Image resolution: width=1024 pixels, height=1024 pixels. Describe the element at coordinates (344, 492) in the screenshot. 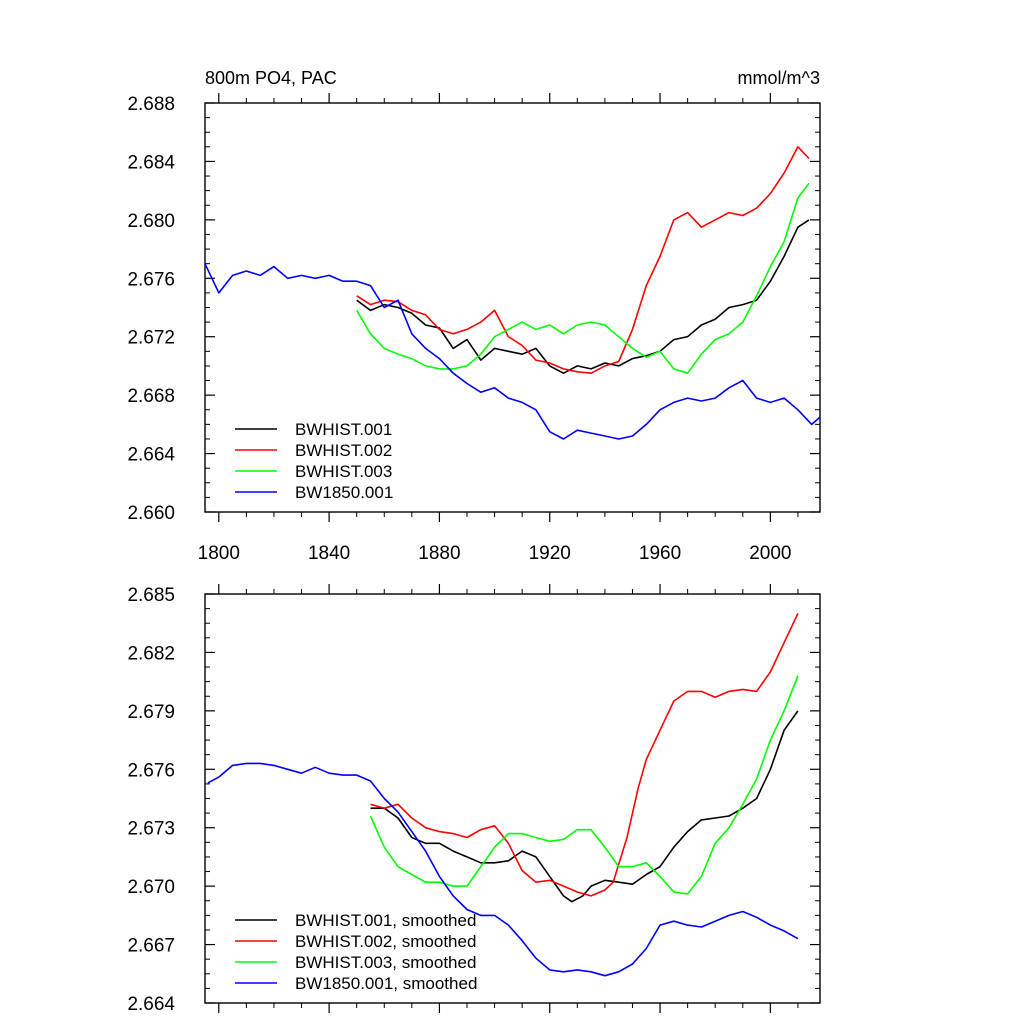

I see `legend-label: BW1850.001` at that location.